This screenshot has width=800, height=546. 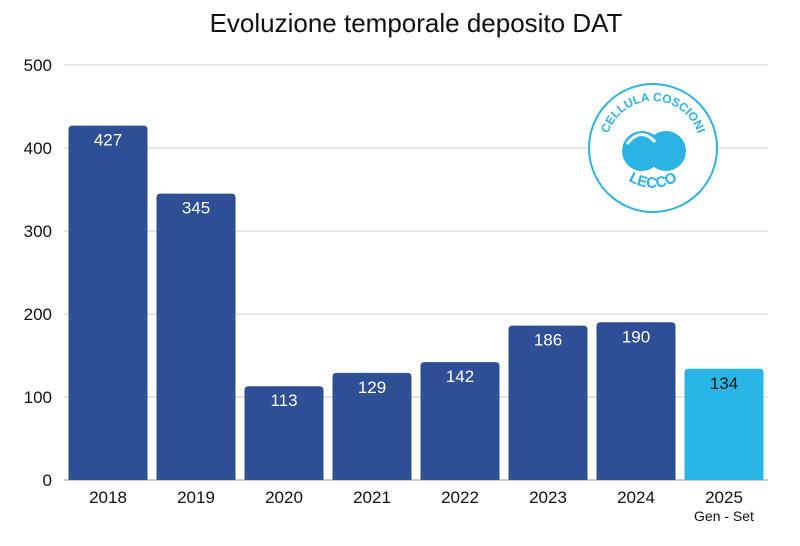 What do you see at coordinates (641, 139) in the screenshot?
I see `logo-swirl` at bounding box center [641, 139].